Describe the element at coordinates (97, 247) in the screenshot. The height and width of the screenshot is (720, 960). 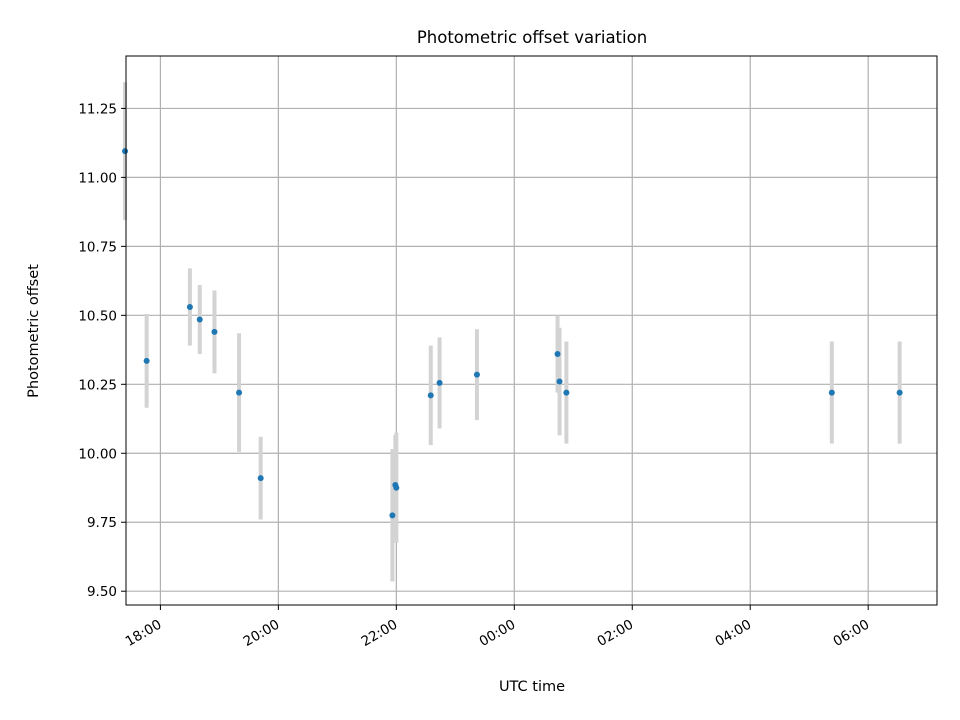
I see `y-tick-label: 10.75` at that location.